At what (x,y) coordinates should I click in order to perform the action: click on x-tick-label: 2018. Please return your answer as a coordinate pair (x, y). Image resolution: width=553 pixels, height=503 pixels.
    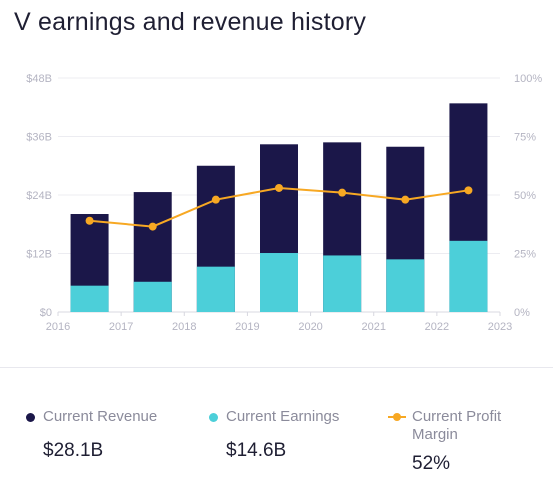
    Looking at the image, I should click on (184, 327).